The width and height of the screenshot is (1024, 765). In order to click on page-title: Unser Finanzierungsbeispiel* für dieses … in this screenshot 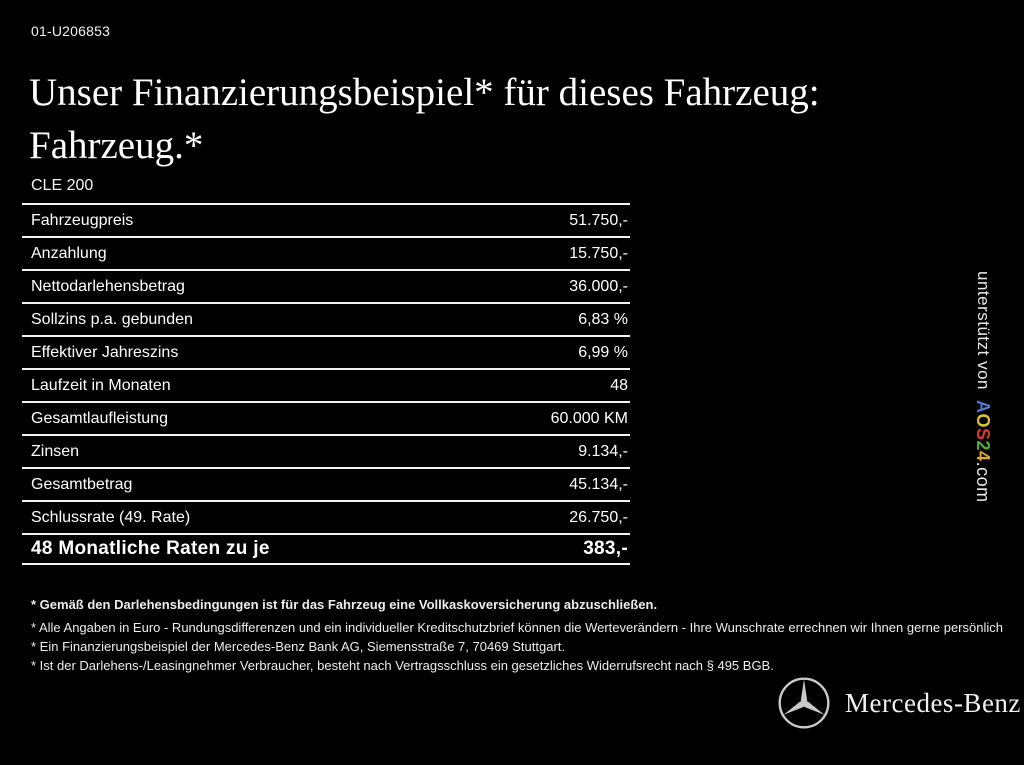, I will do `click(424, 119)`.